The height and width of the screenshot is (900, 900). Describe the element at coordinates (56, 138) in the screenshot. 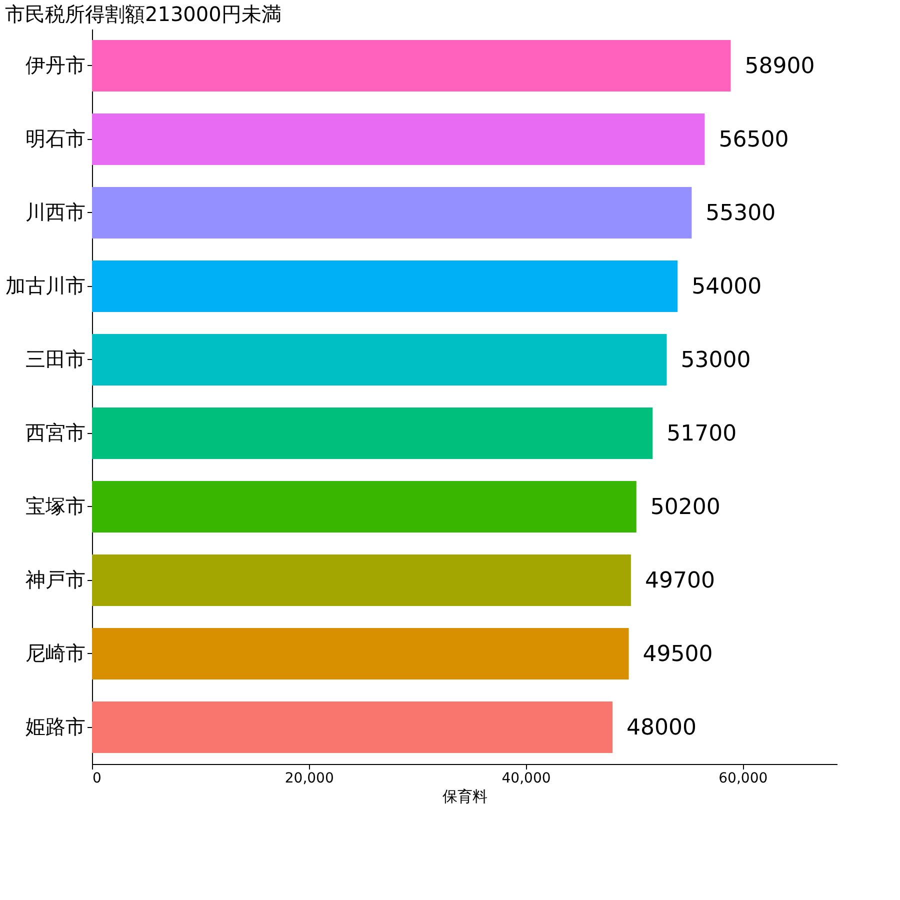

I see `y-tick-label: 明石市` at that location.